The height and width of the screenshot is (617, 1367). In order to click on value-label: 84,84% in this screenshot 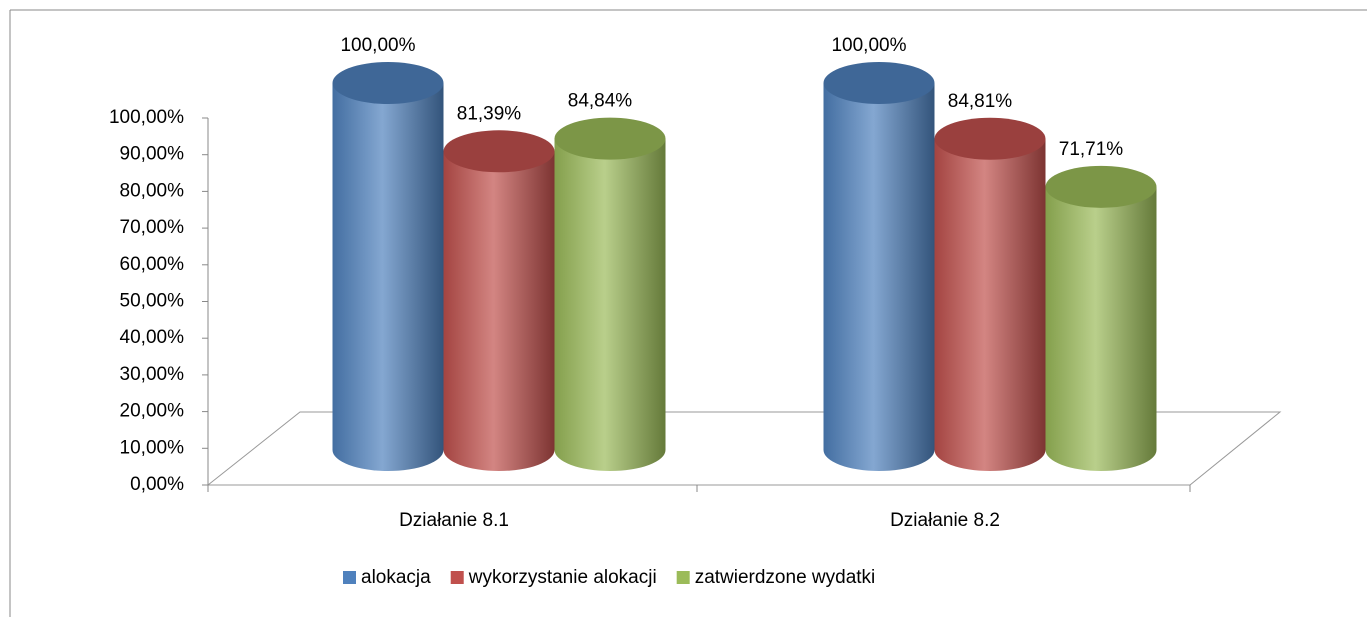, I will do `click(600, 101)`.